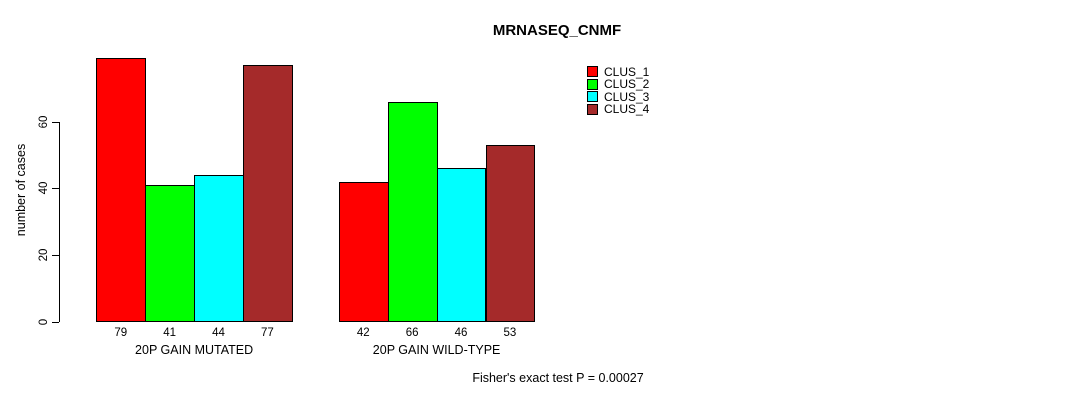 The image size is (1090, 400). What do you see at coordinates (170, 333) in the screenshot?
I see `bar-value-label: 41` at bounding box center [170, 333].